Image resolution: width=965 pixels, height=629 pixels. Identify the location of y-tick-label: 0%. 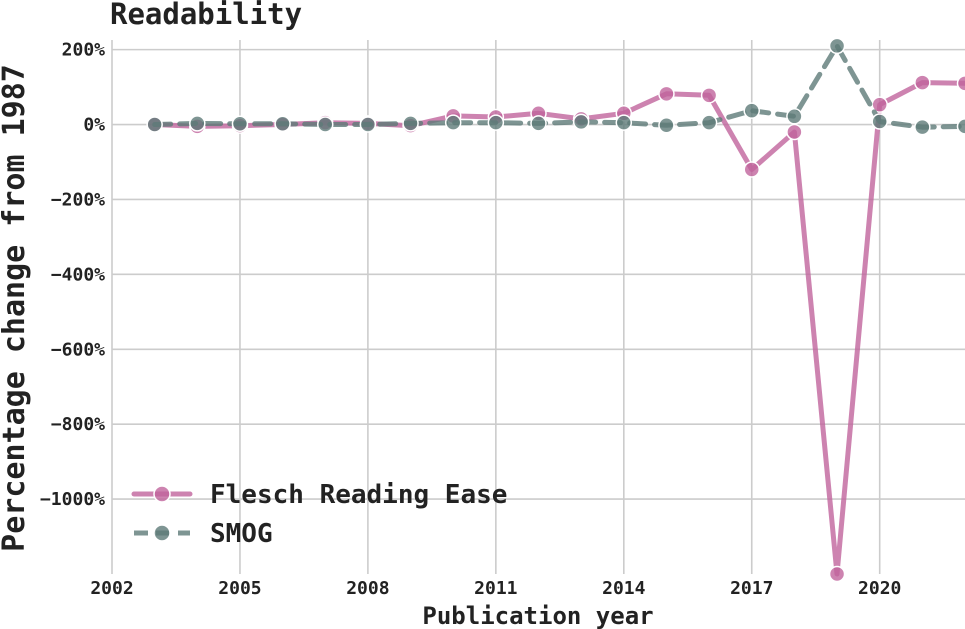
(94, 125).